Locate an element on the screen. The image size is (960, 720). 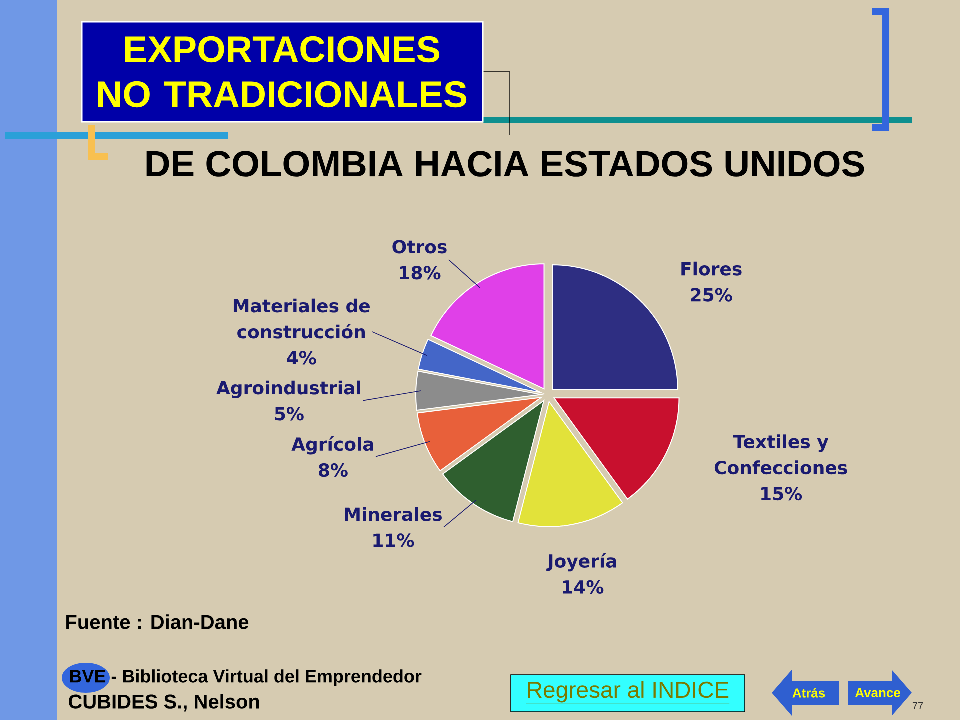
data-label: 11% is located at coordinates (394, 541).